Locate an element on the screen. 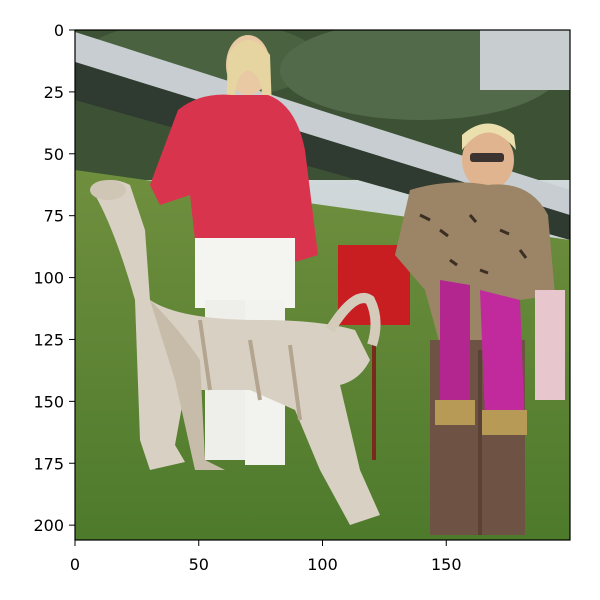 The height and width of the screenshot is (600, 600). y-tick-label: 50 is located at coordinates (54, 154).